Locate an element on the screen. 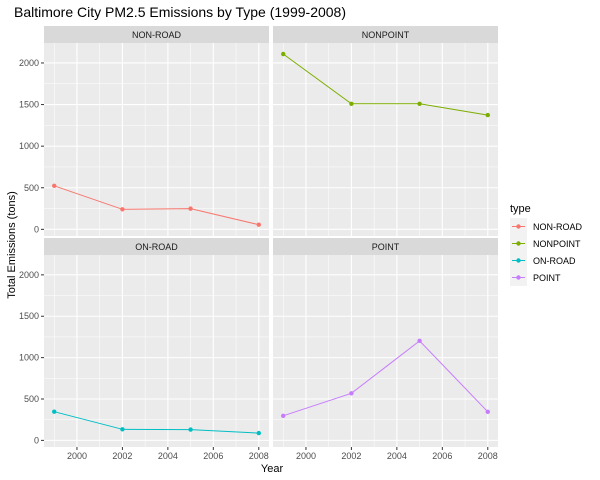 This screenshot has width=600, height=480. legend: type NON-ROAD NONPOINT ON-ROAD POINT is located at coordinates (546, 244).